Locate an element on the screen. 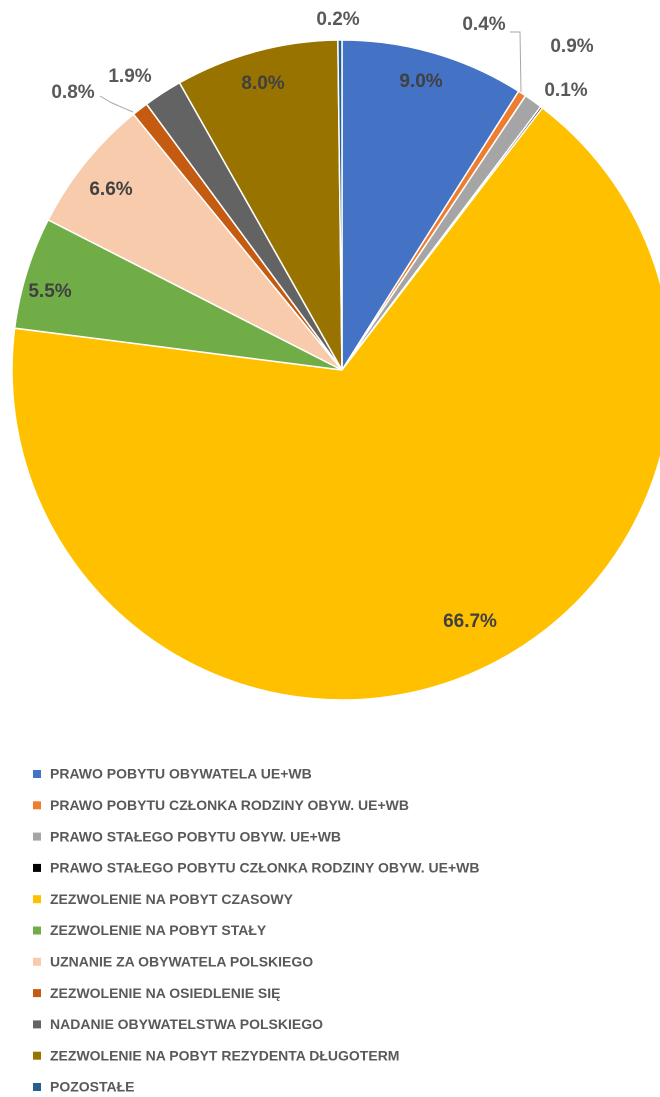  legend-label: ZEZWOLENIE NA POBYT CZASOWY is located at coordinates (172, 899).